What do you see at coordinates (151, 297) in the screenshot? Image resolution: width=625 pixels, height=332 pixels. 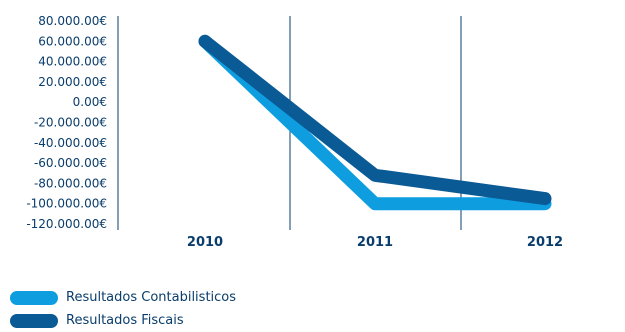 I see `legend-label-contabilisticos: Resultados Contabilisticos` at bounding box center [151, 297].